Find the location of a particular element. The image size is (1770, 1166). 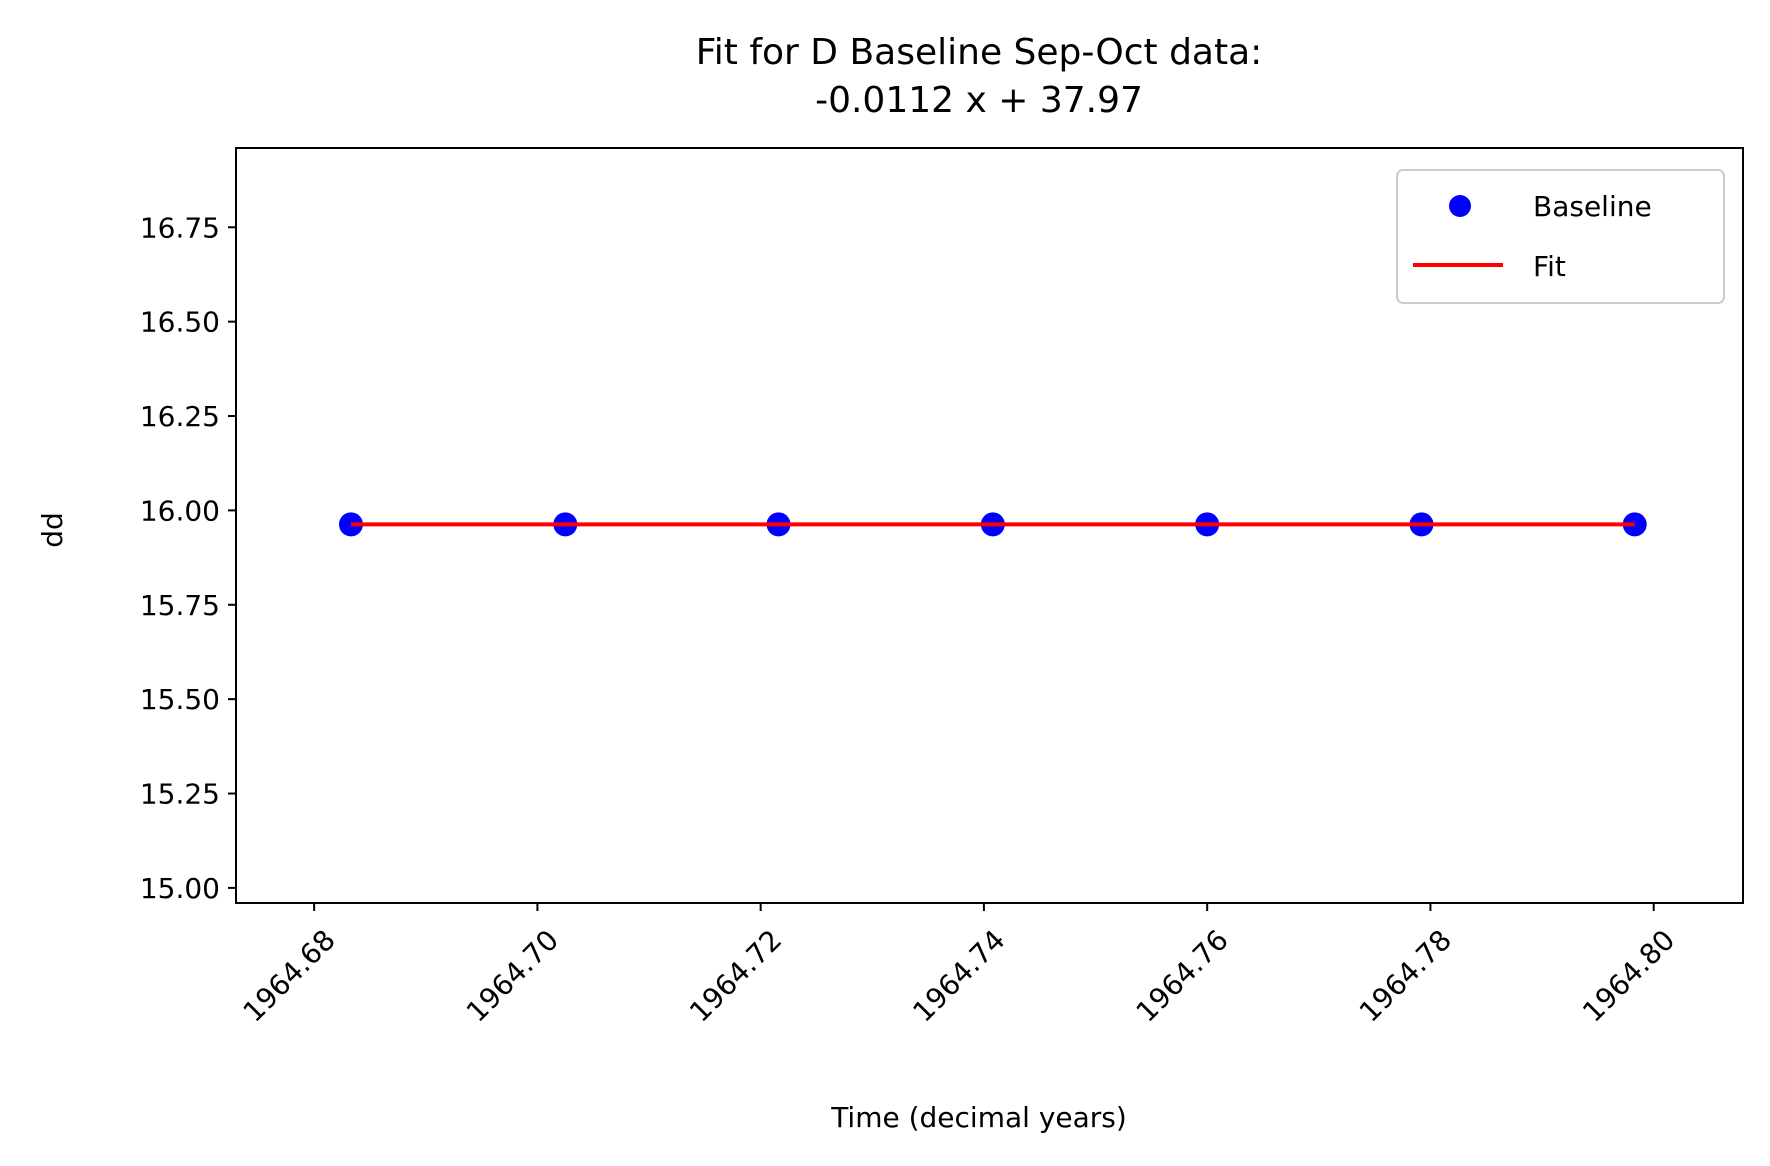

legend-baseline-marker is located at coordinates (1460, 206).